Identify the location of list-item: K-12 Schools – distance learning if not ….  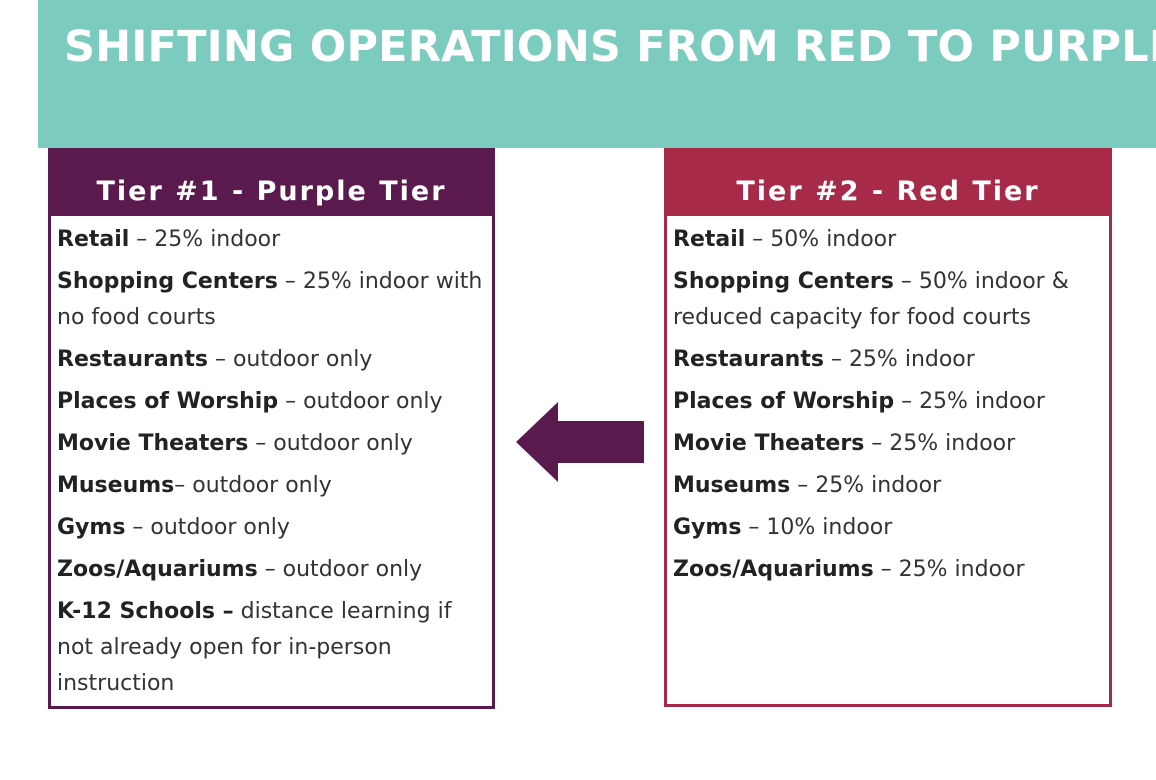
(271, 648).